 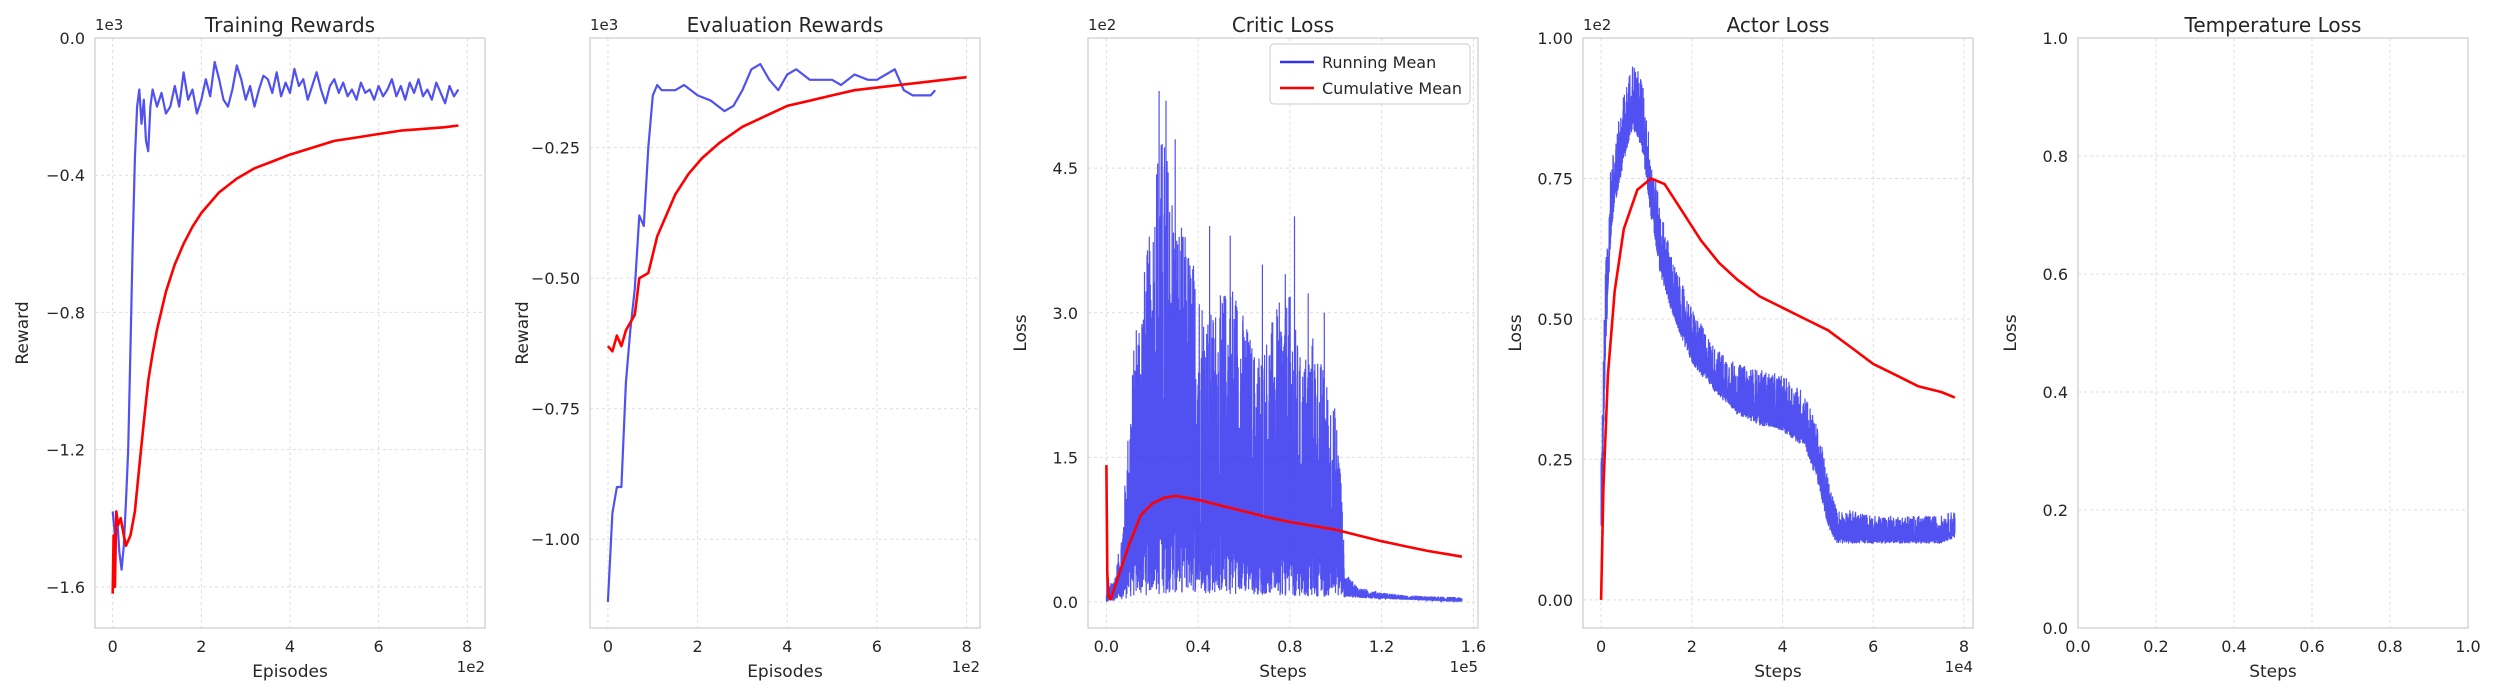 I want to click on chart-title: Evaluation Rewards, so click(x=785, y=25).